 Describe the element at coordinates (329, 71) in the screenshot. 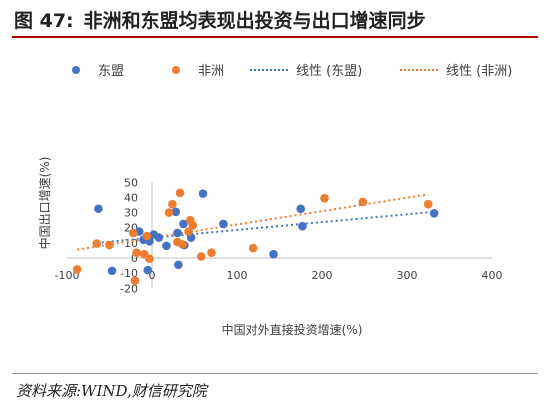

I see `legend-label-asean-trend: 线性 (东盟)` at that location.